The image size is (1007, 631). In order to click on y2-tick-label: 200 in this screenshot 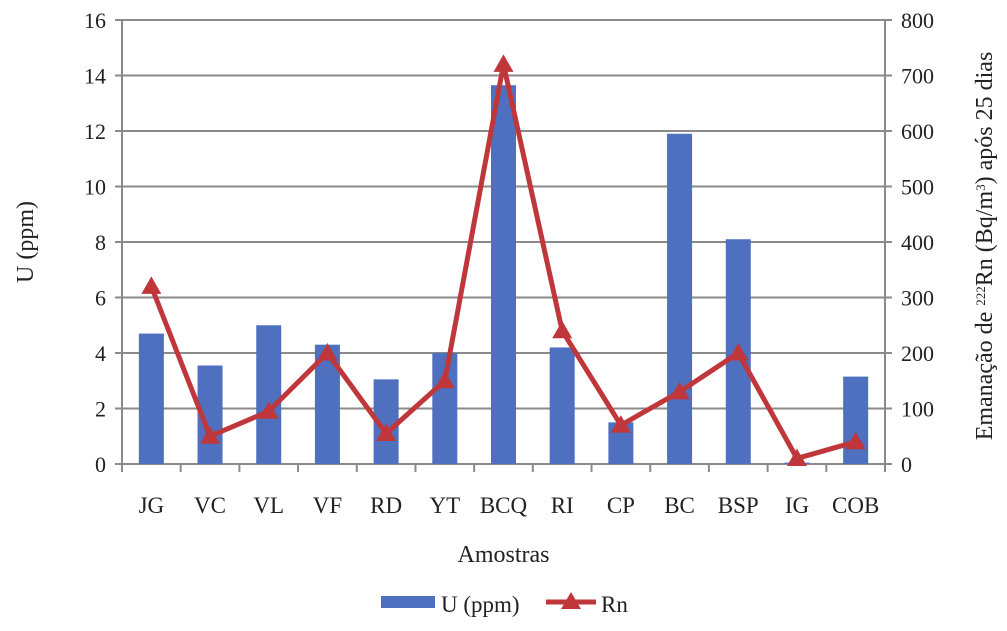, I will do `click(917, 353)`.